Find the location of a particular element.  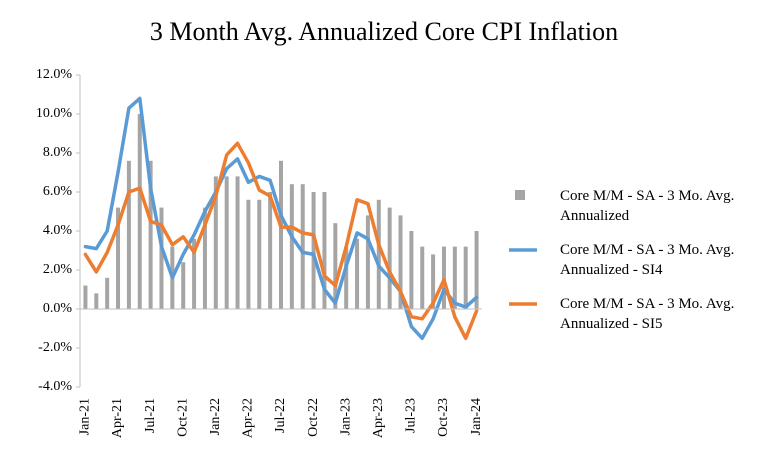

legend-label: Core M/M - SA - 3 Mo. Avg. Annualized is located at coordinates (647, 206).